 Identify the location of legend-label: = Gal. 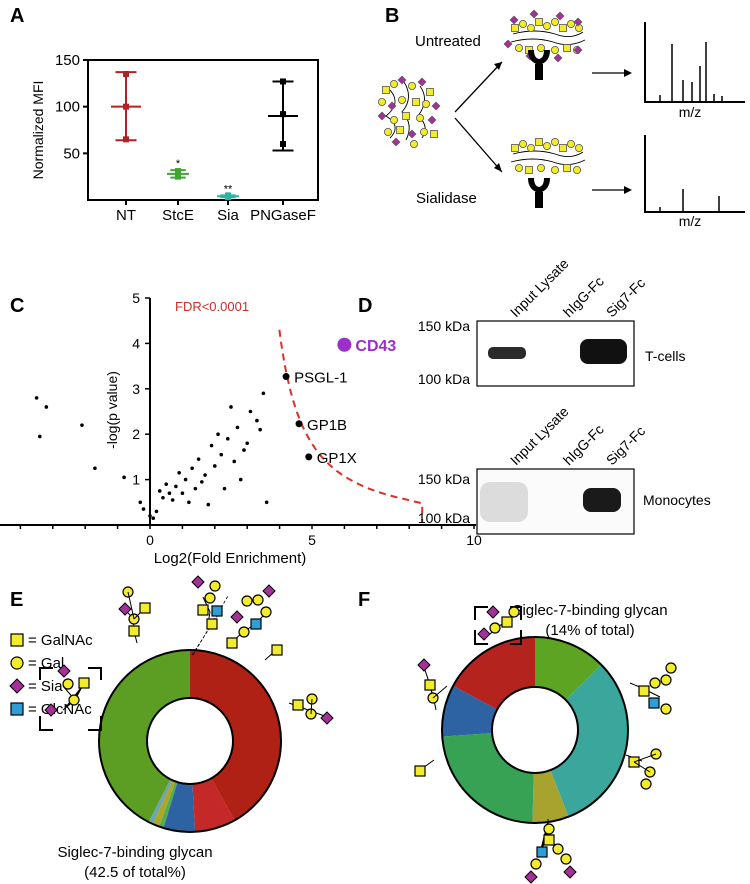
(46, 663).